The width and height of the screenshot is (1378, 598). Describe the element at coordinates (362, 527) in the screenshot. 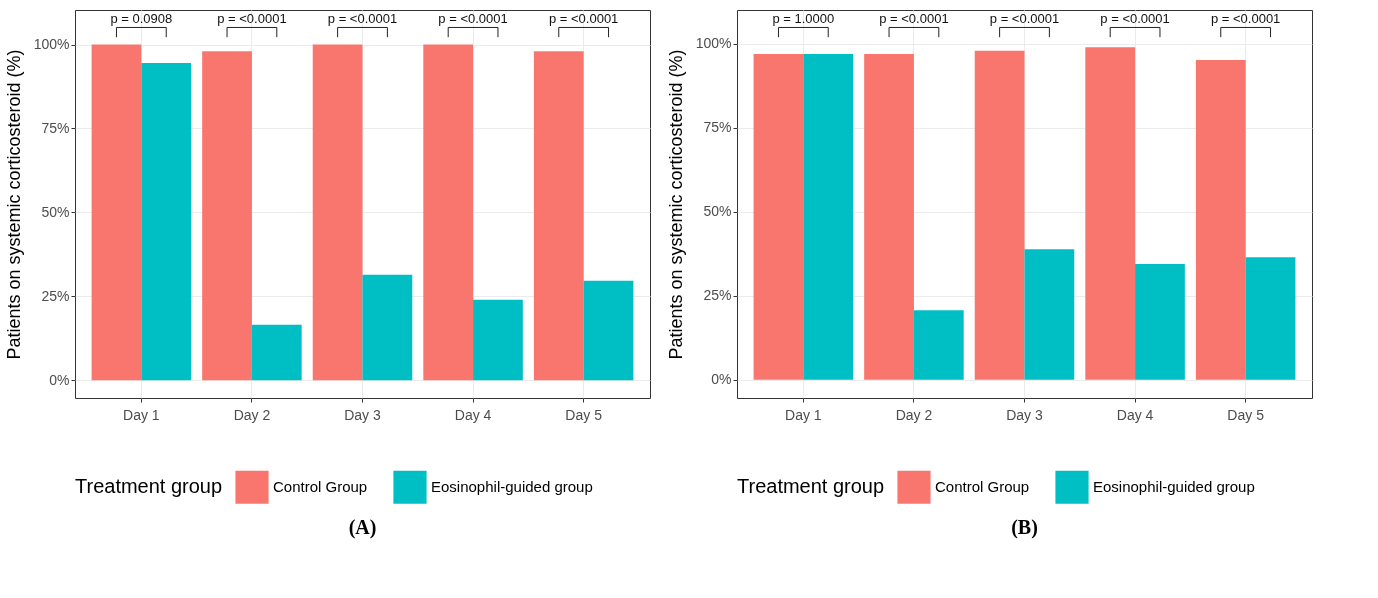

I see `text: (A)` at that location.